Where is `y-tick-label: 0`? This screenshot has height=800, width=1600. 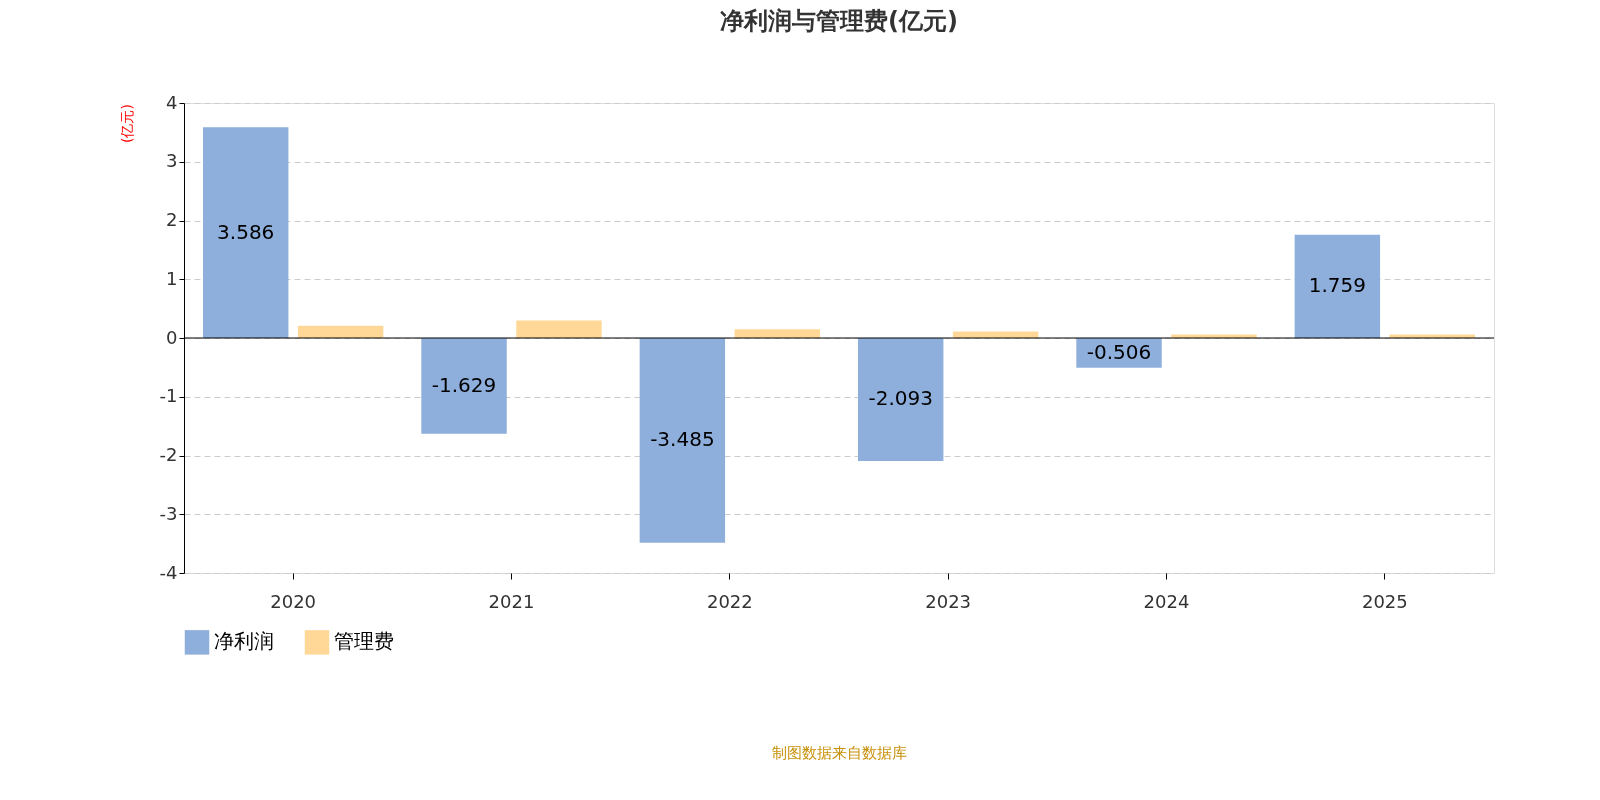 y-tick-label: 0 is located at coordinates (172, 337).